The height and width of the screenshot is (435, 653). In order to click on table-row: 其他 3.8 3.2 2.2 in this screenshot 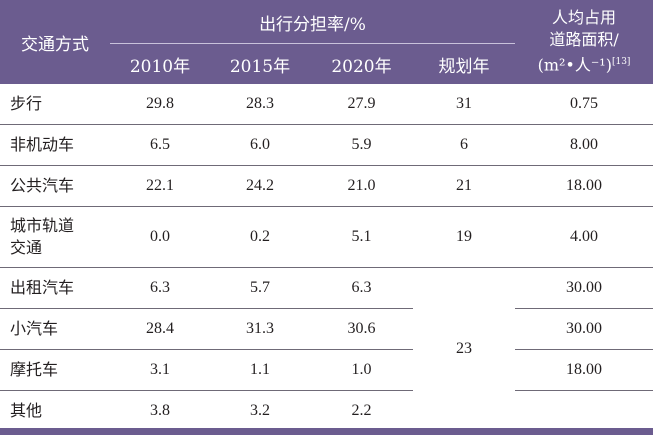, I will do `click(326, 411)`.